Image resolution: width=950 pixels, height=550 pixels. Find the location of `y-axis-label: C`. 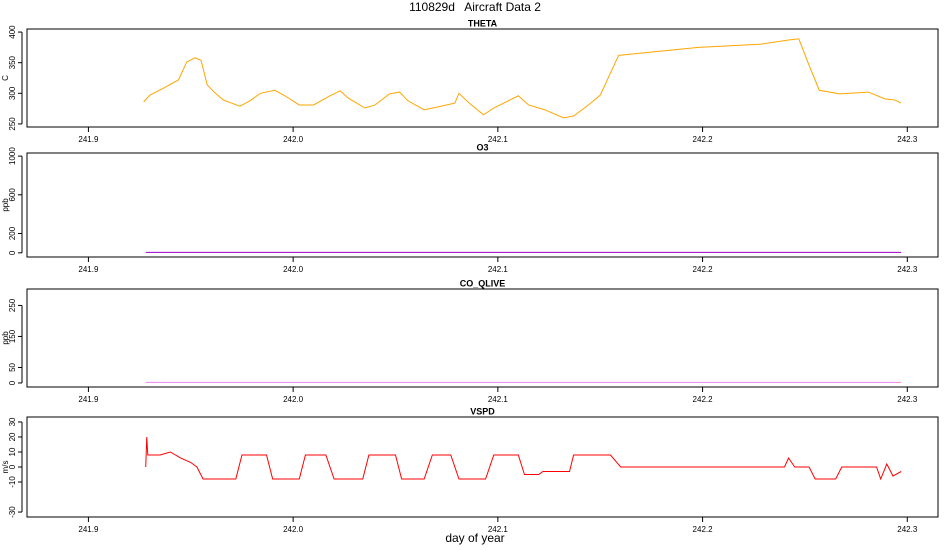

y-axis-label: C is located at coordinates (5, 78).